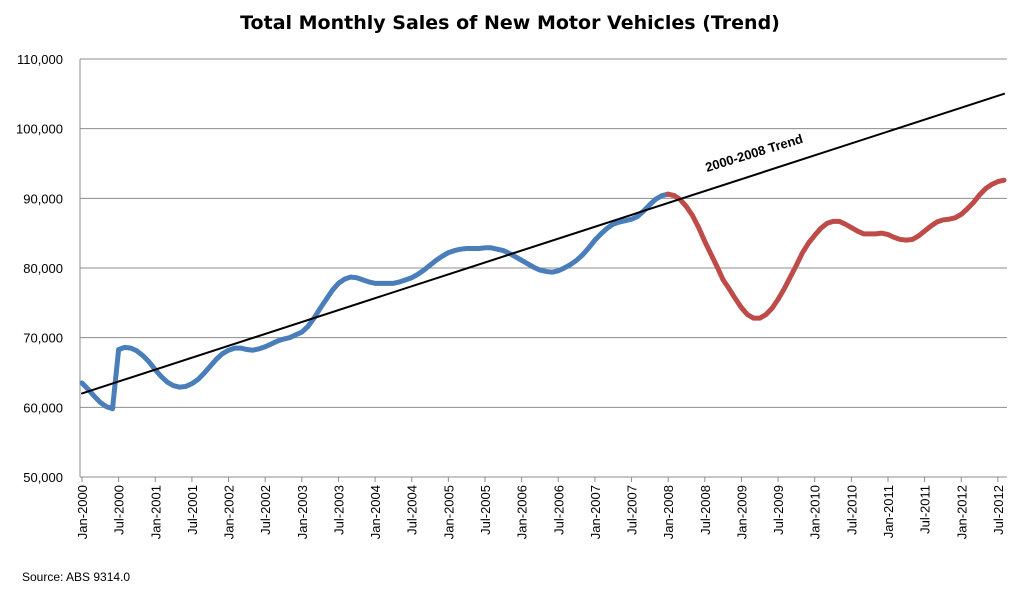  What do you see at coordinates (76, 577) in the screenshot?
I see `source-note: Source: ABS 9314.0` at bounding box center [76, 577].